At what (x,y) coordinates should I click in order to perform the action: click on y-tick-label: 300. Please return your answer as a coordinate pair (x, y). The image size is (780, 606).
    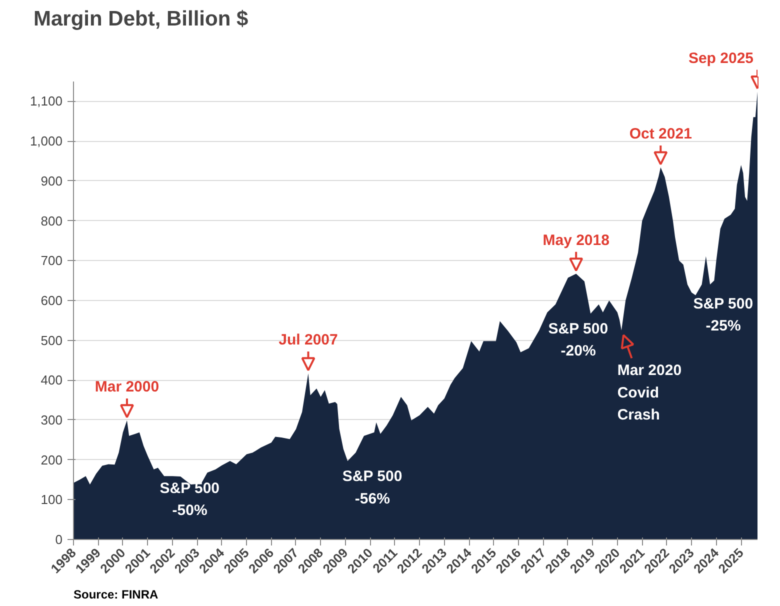
    Looking at the image, I should click on (51, 420).